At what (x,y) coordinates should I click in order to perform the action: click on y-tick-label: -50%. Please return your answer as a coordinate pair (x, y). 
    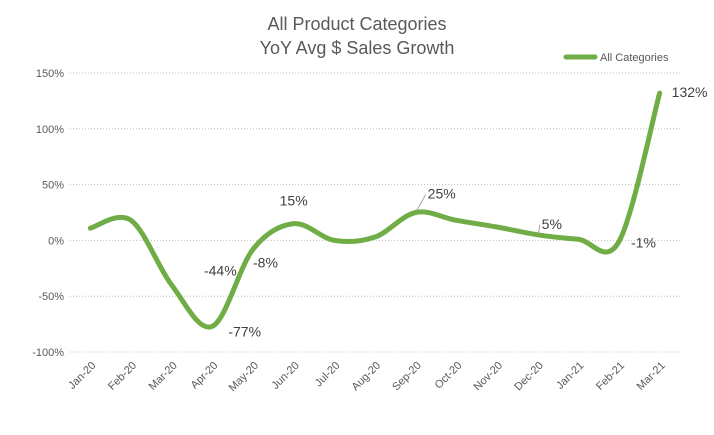
    Looking at the image, I should click on (51, 297).